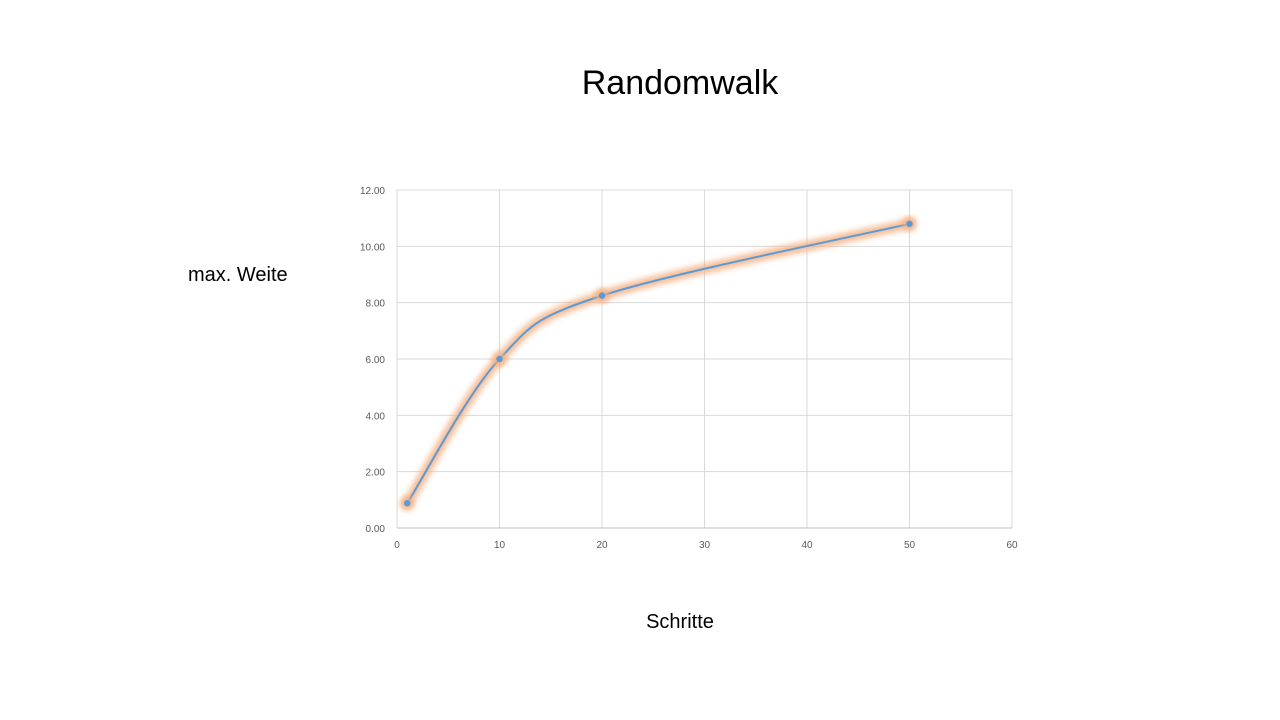  I want to click on y-axis-label: max. Weite, so click(238, 275).